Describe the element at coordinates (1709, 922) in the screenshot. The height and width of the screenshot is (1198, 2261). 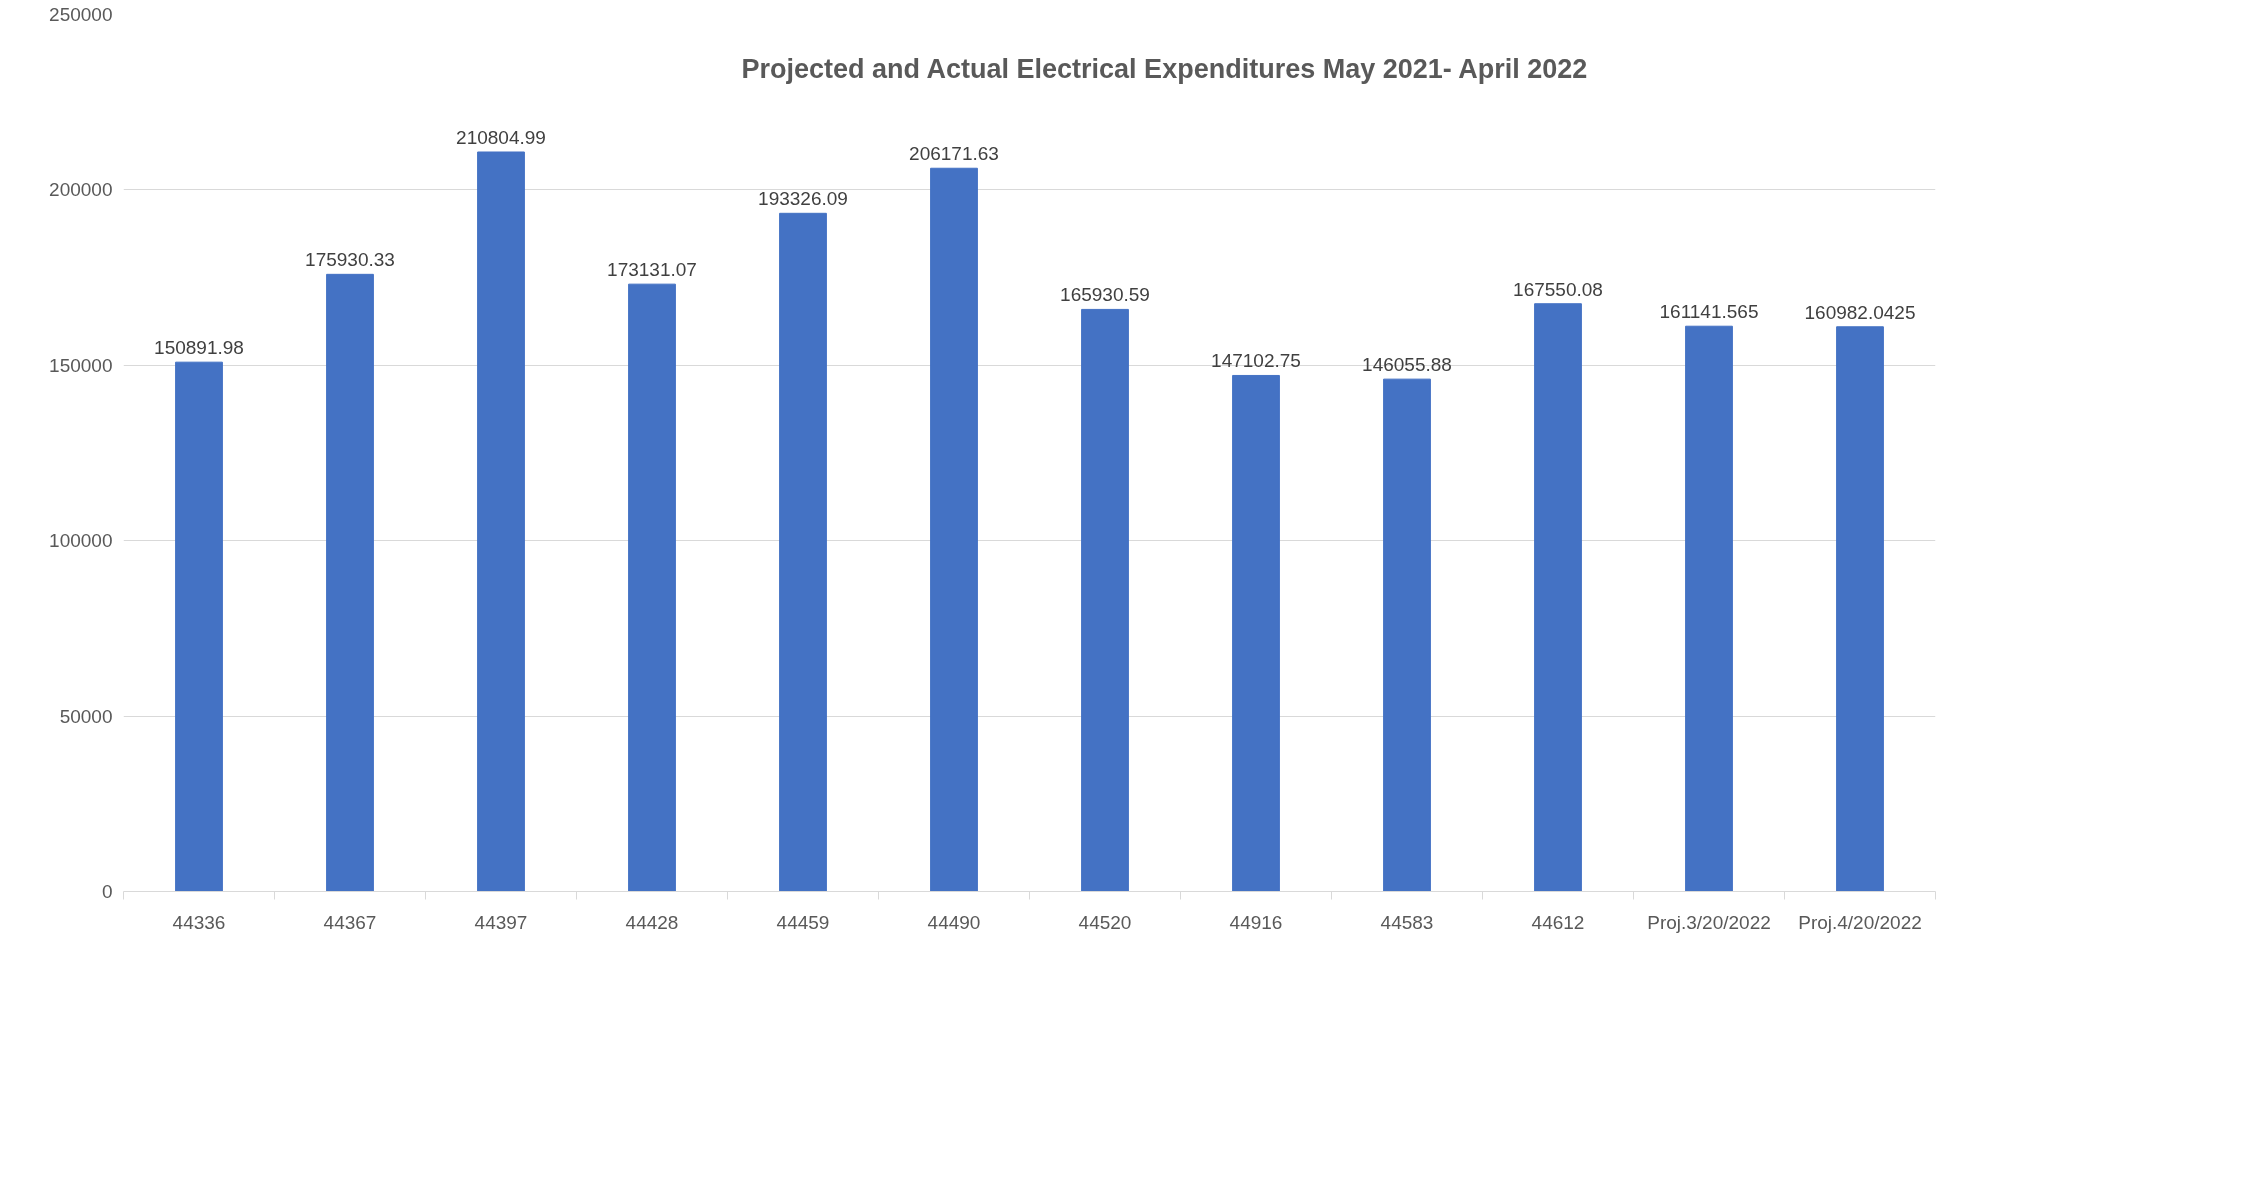
I see `x-tick-label: Proj.3/20/2022` at that location.